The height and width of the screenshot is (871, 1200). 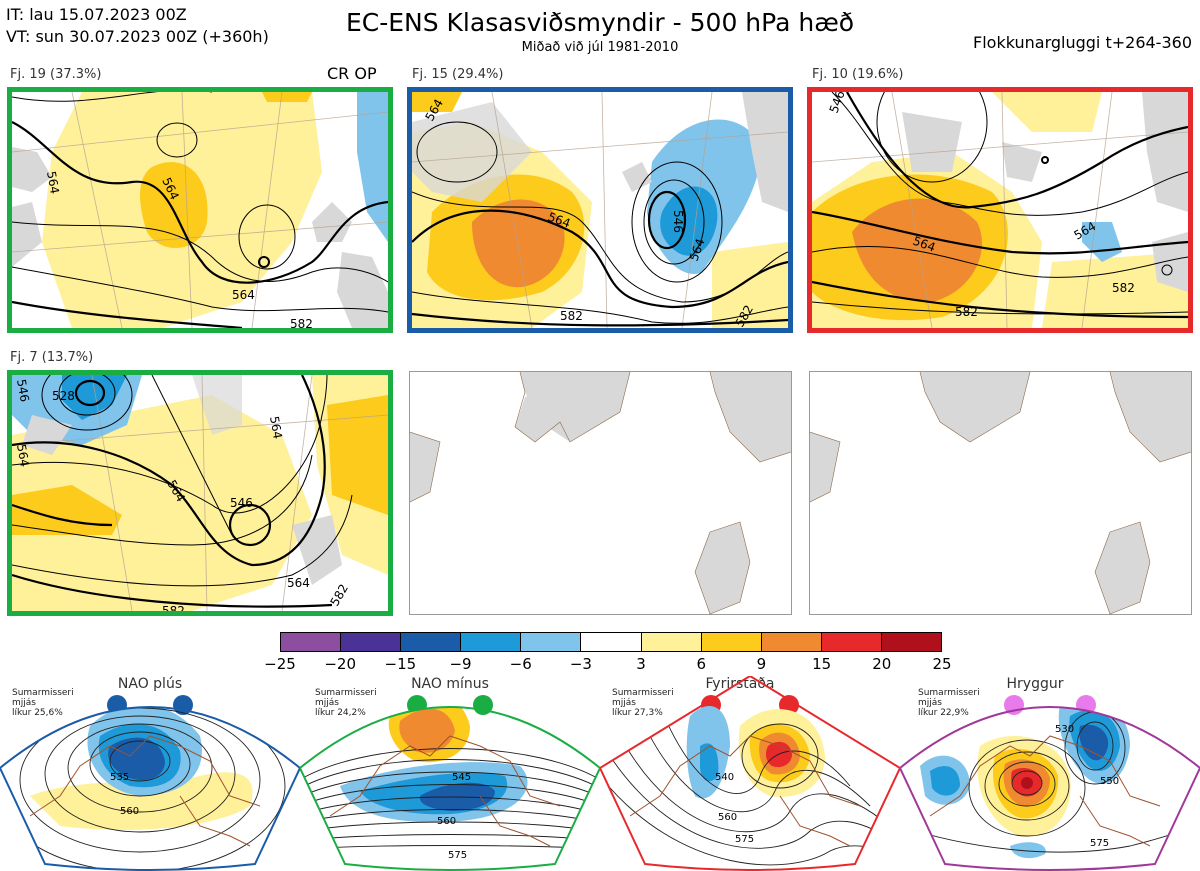 What do you see at coordinates (352, 73) in the screenshot?
I see `panel-1-tag: CR OP` at bounding box center [352, 73].